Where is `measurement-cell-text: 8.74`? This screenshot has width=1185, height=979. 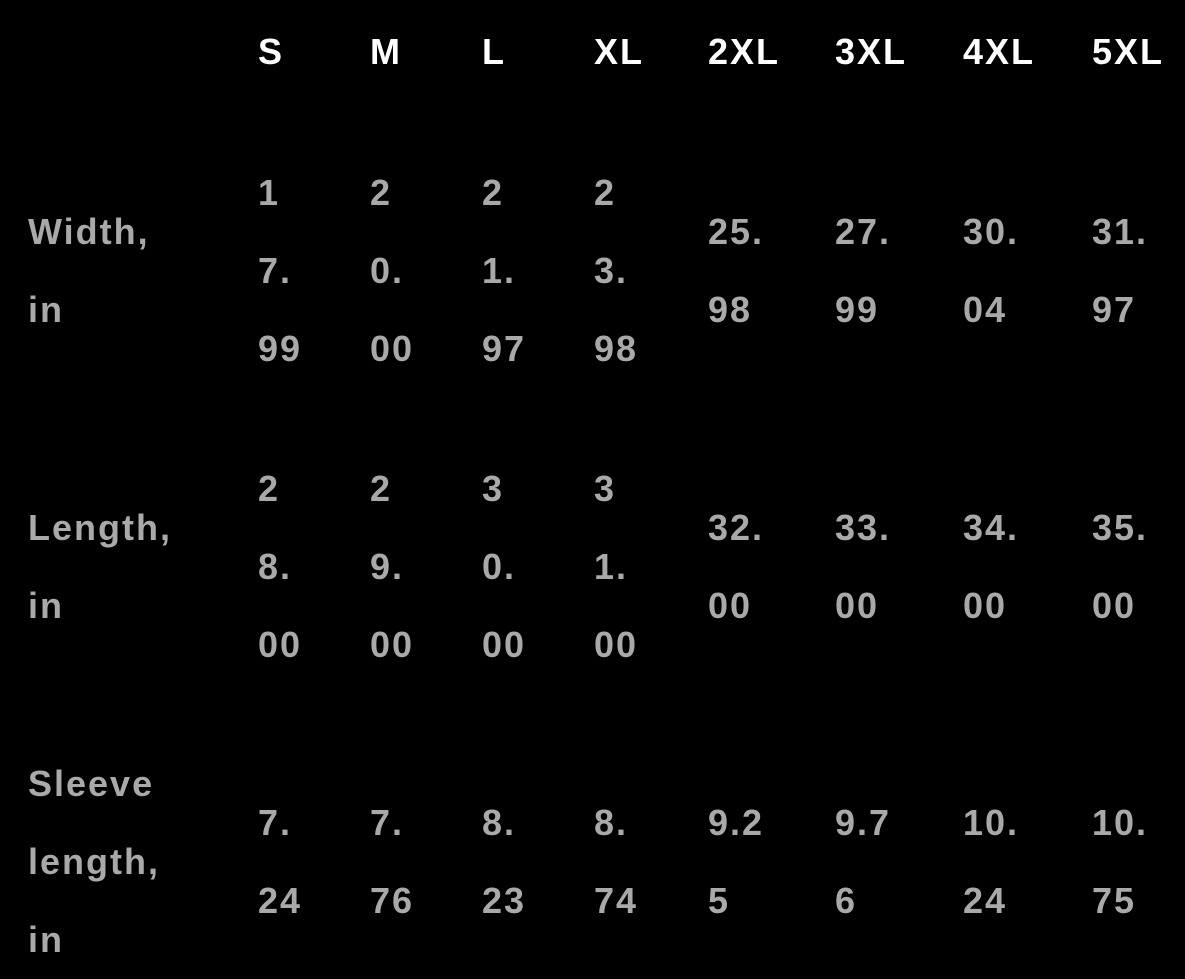 measurement-cell-text: 8.74 is located at coordinates (616, 861).